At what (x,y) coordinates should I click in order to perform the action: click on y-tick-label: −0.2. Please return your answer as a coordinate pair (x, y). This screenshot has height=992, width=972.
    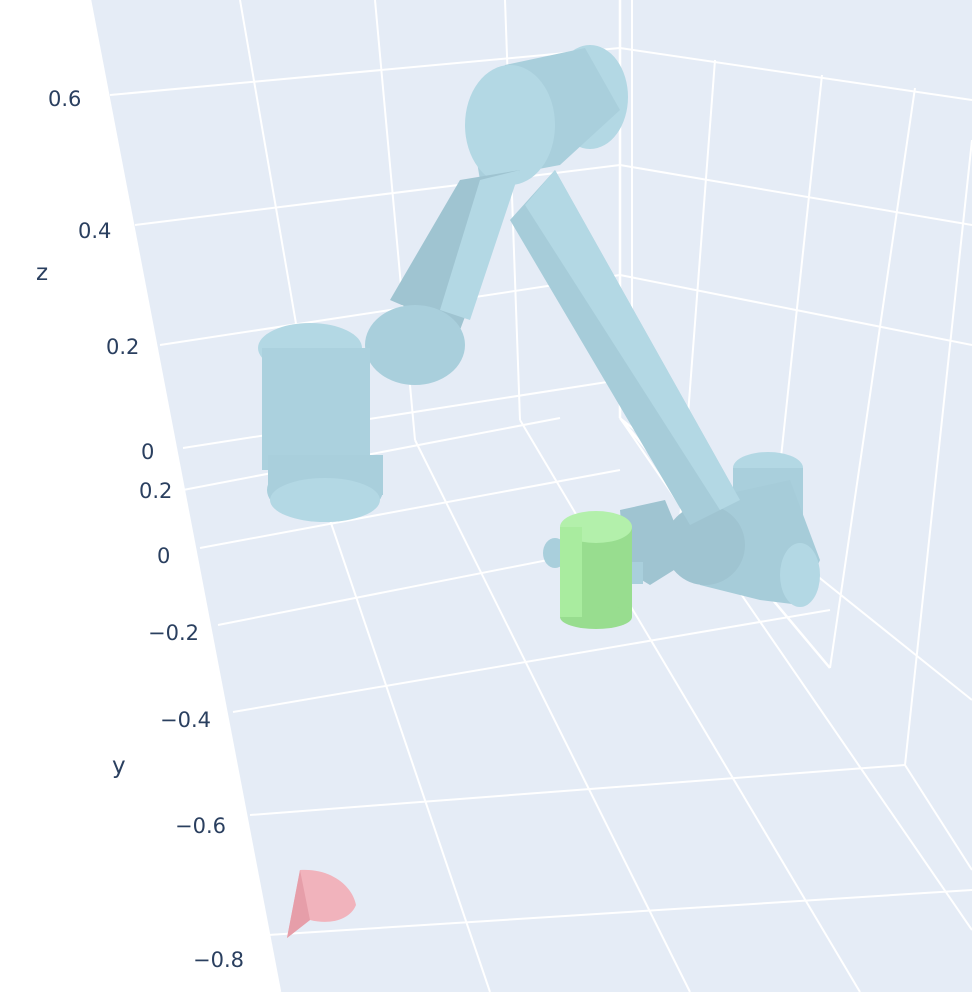
    Looking at the image, I should click on (173, 633).